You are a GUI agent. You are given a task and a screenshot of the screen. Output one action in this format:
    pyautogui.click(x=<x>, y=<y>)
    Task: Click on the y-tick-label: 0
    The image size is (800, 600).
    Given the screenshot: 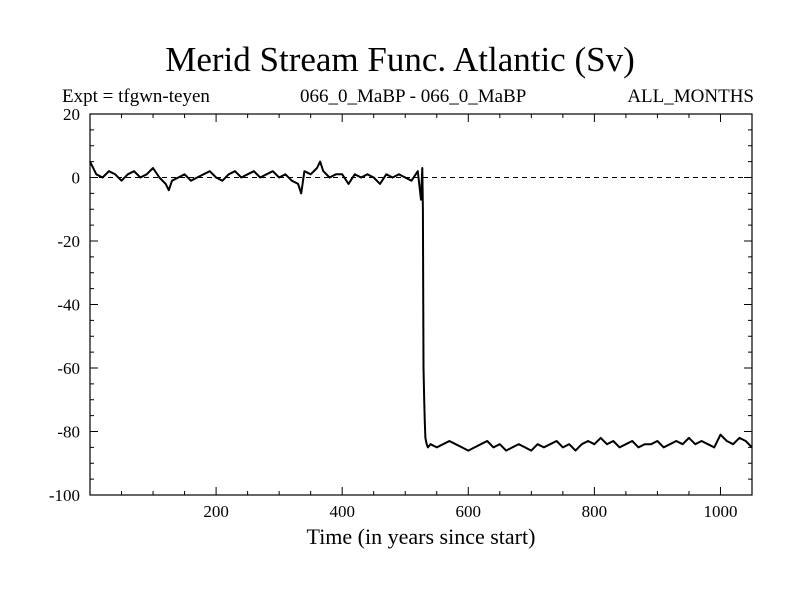 What is the action you would take?
    pyautogui.click(x=76, y=178)
    